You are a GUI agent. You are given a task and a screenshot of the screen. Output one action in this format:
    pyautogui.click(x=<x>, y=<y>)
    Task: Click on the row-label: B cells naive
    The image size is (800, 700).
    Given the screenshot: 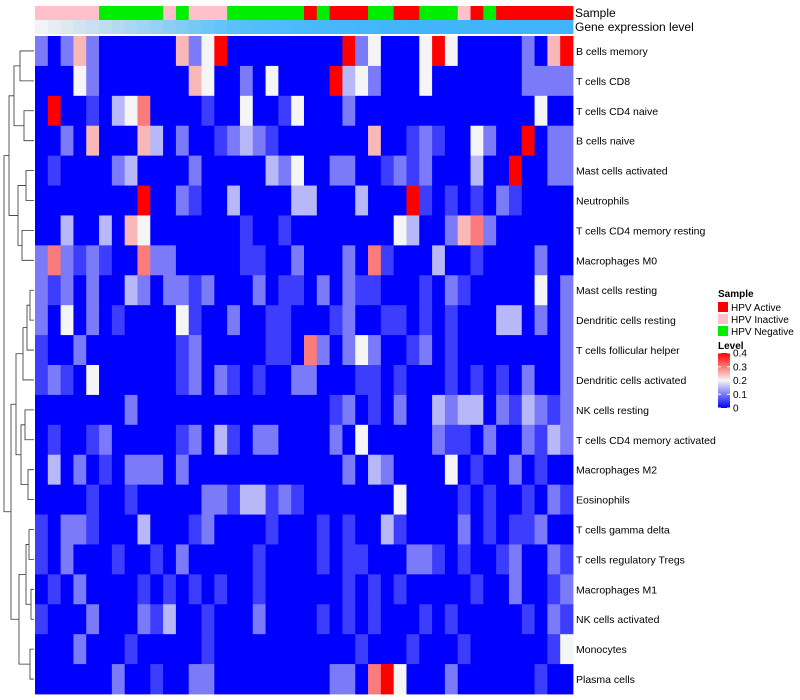 What is the action you would take?
    pyautogui.click(x=605, y=142)
    